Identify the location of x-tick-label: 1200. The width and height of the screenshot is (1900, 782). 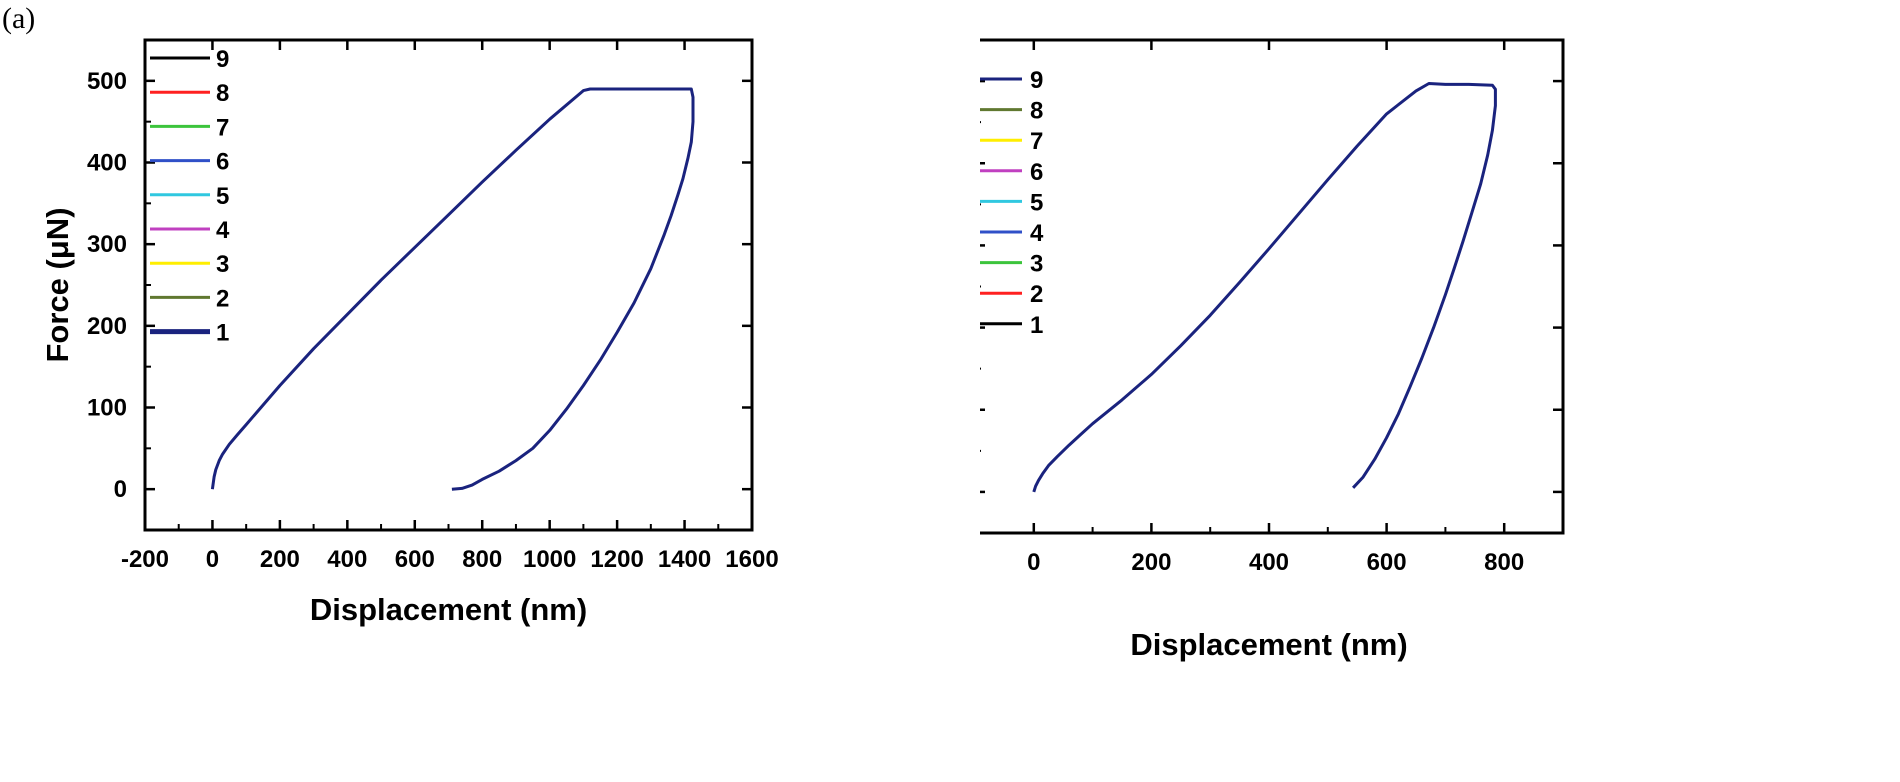
(616, 559).